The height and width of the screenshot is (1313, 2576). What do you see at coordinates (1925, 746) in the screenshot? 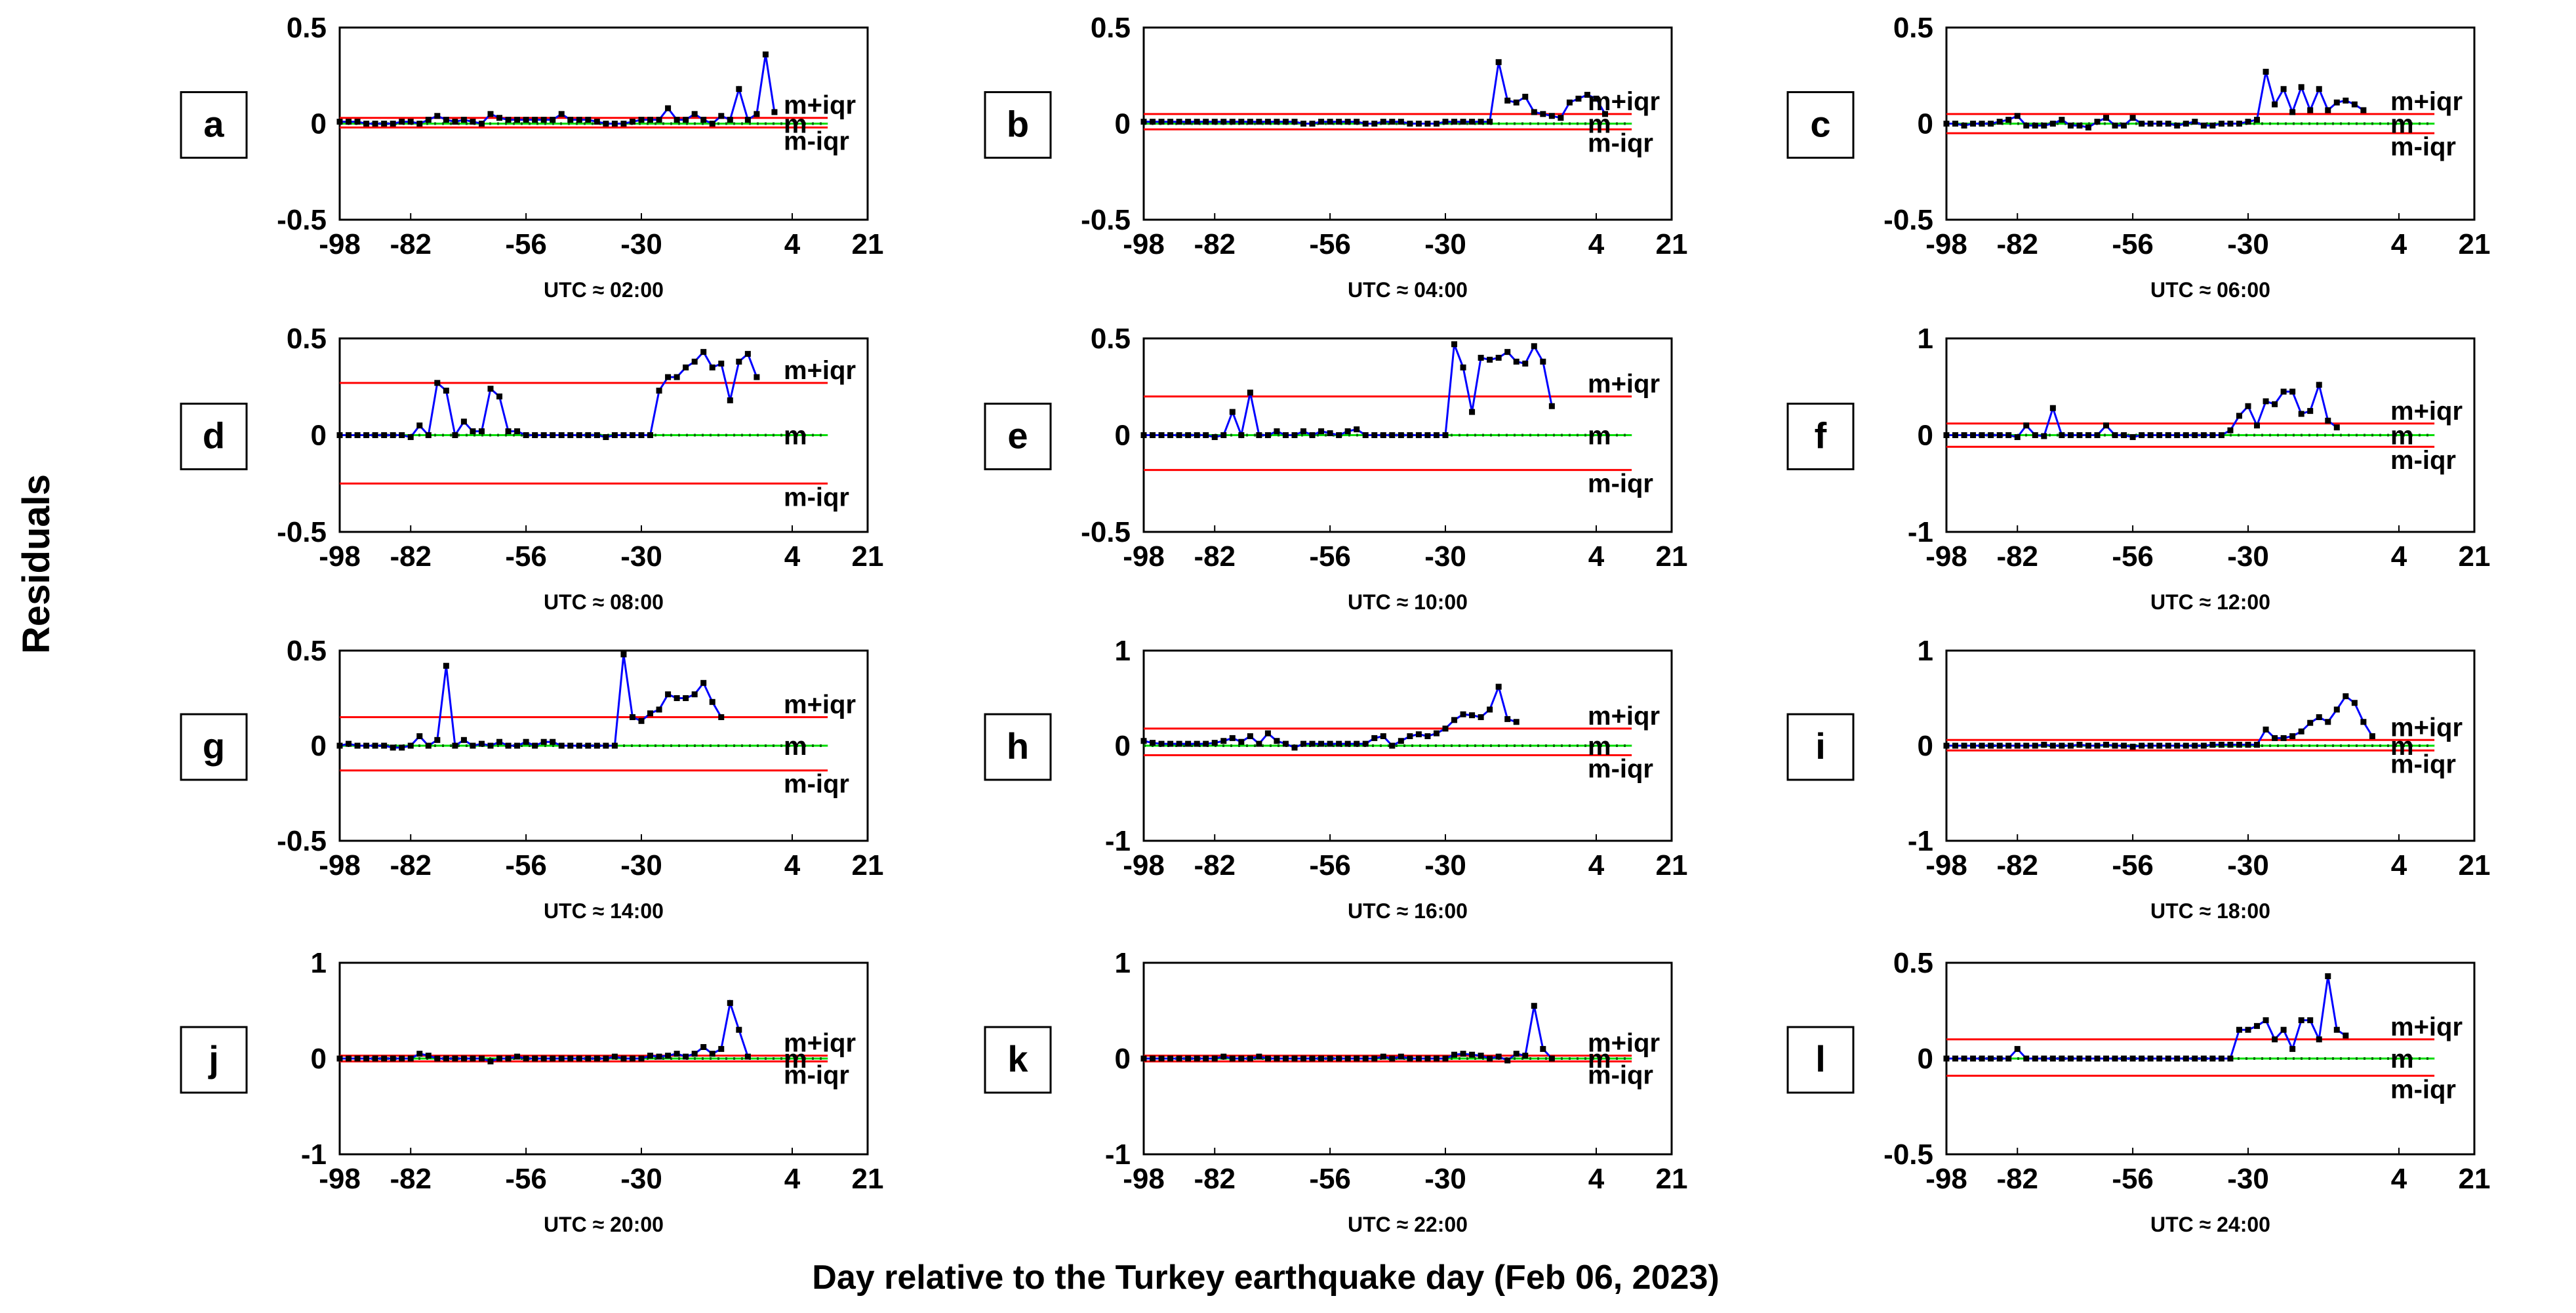
I see `y-tick-label: 0` at bounding box center [1925, 746].